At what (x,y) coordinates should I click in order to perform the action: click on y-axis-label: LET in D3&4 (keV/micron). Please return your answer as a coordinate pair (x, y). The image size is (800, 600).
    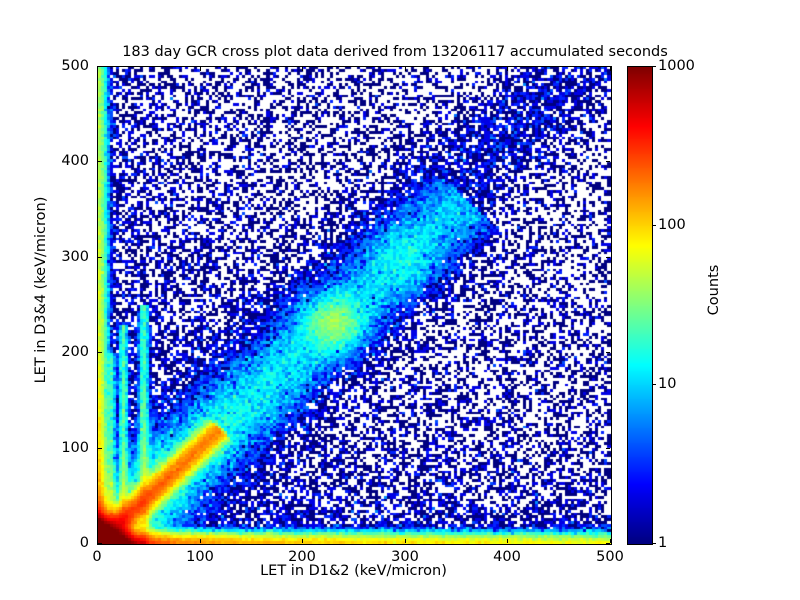
    Looking at the image, I should click on (41, 290).